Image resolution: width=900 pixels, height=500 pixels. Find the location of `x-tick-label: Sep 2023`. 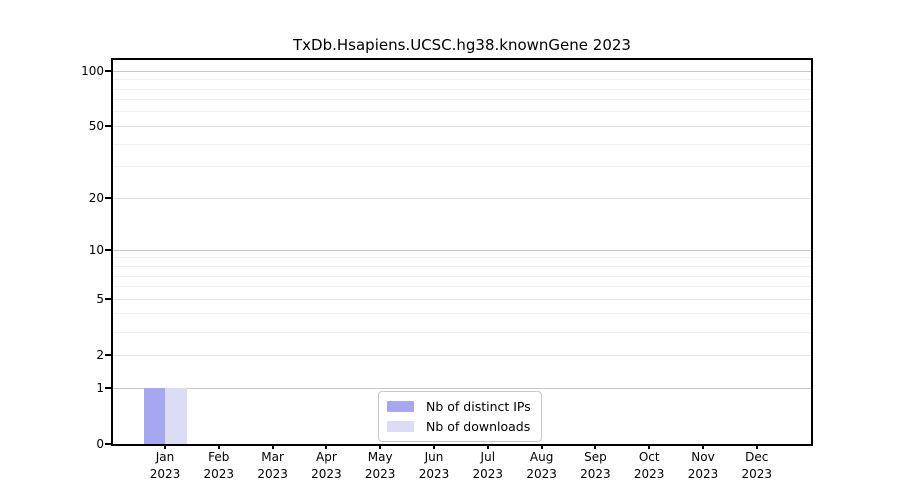

x-tick-label: Sep 2023 is located at coordinates (595, 465).